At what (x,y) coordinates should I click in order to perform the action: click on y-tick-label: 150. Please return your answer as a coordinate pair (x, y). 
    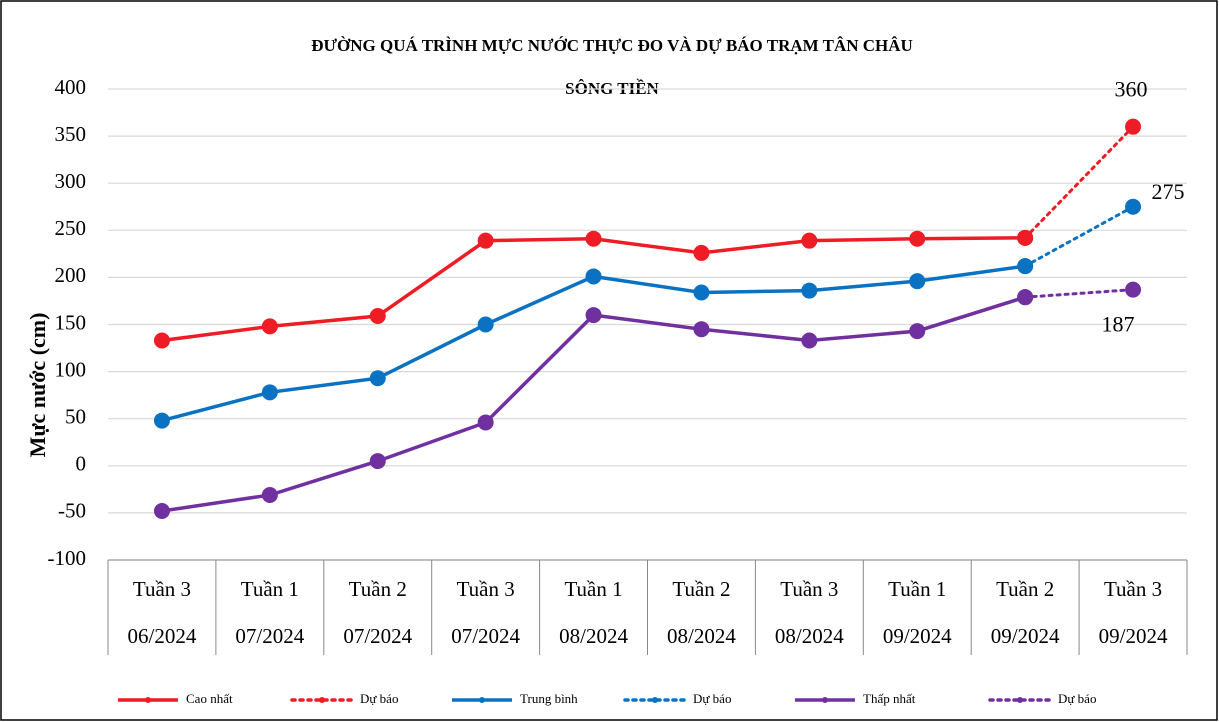
    Looking at the image, I should click on (71, 322).